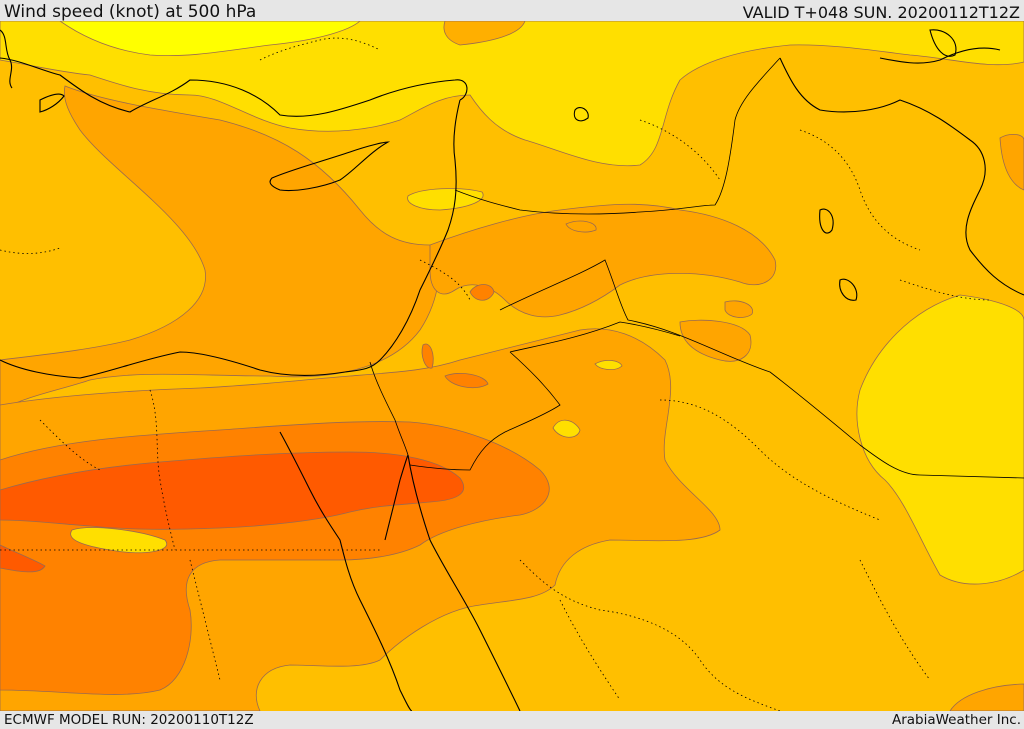 The height and width of the screenshot is (729, 1024). What do you see at coordinates (129, 720) in the screenshot?
I see `model-run: ECMWF MODEL RUN: 20200110T12Z` at bounding box center [129, 720].